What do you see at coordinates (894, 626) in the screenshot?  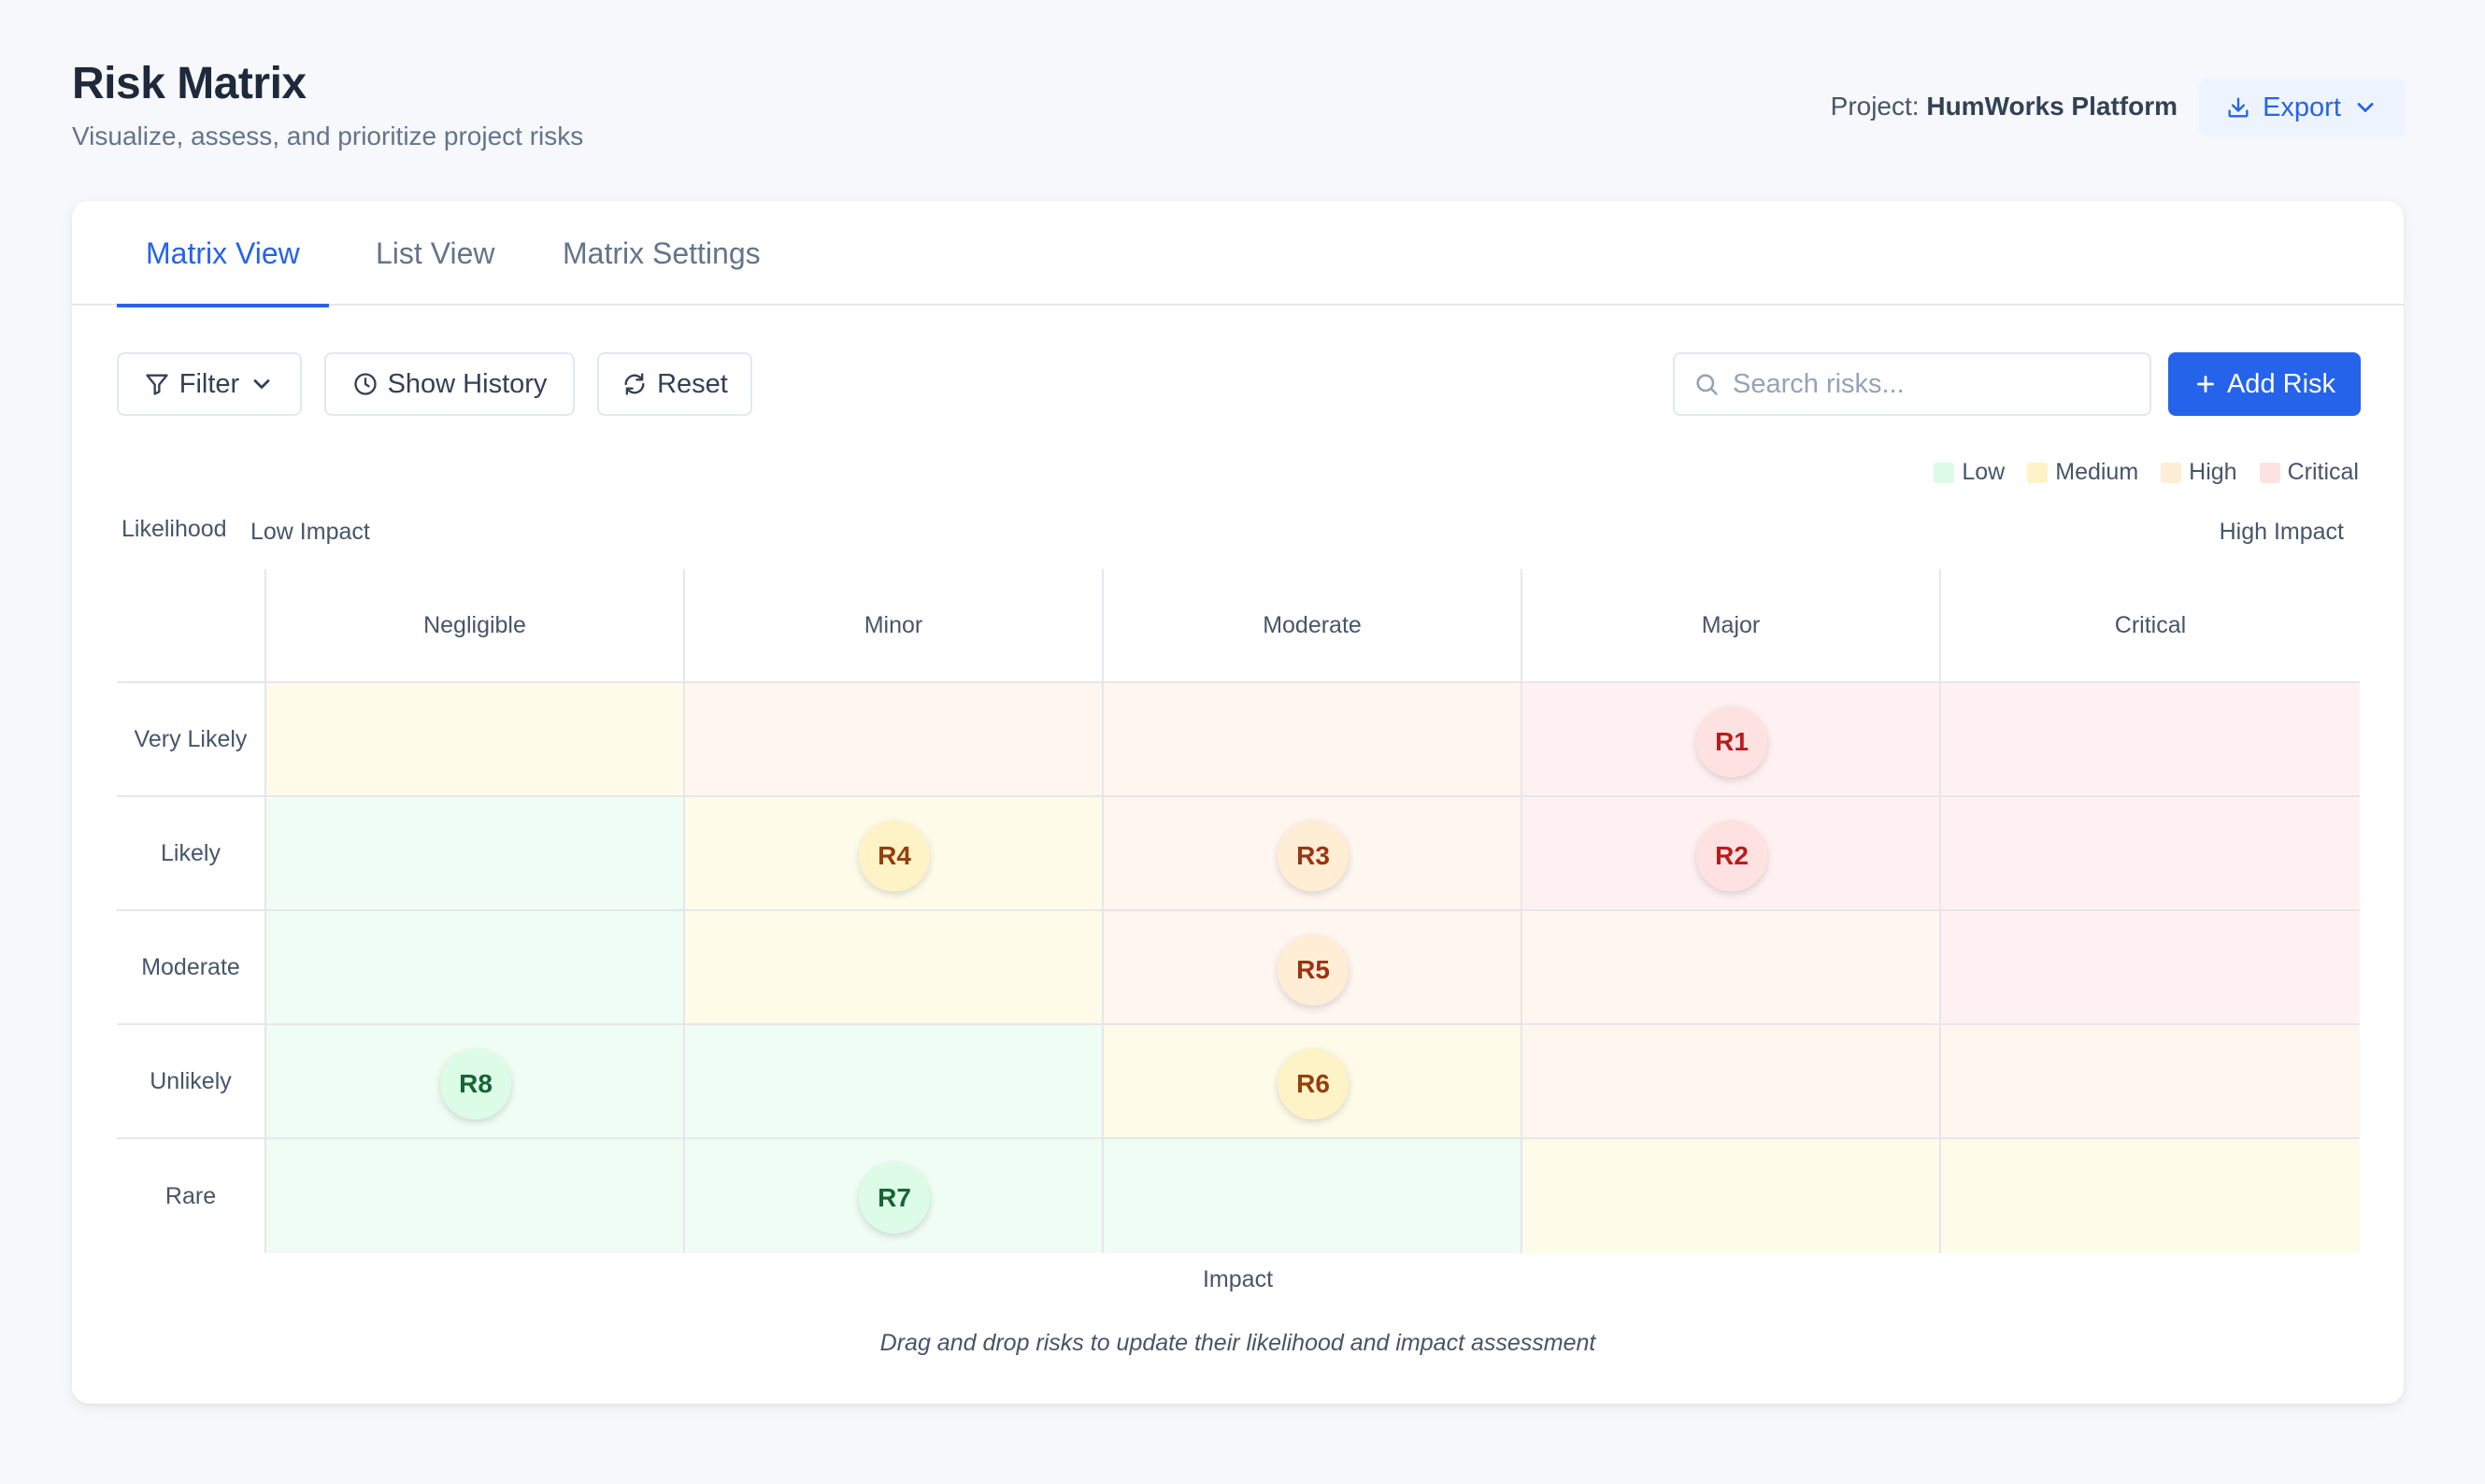 I see `impact-column-header: Minor` at bounding box center [894, 626].